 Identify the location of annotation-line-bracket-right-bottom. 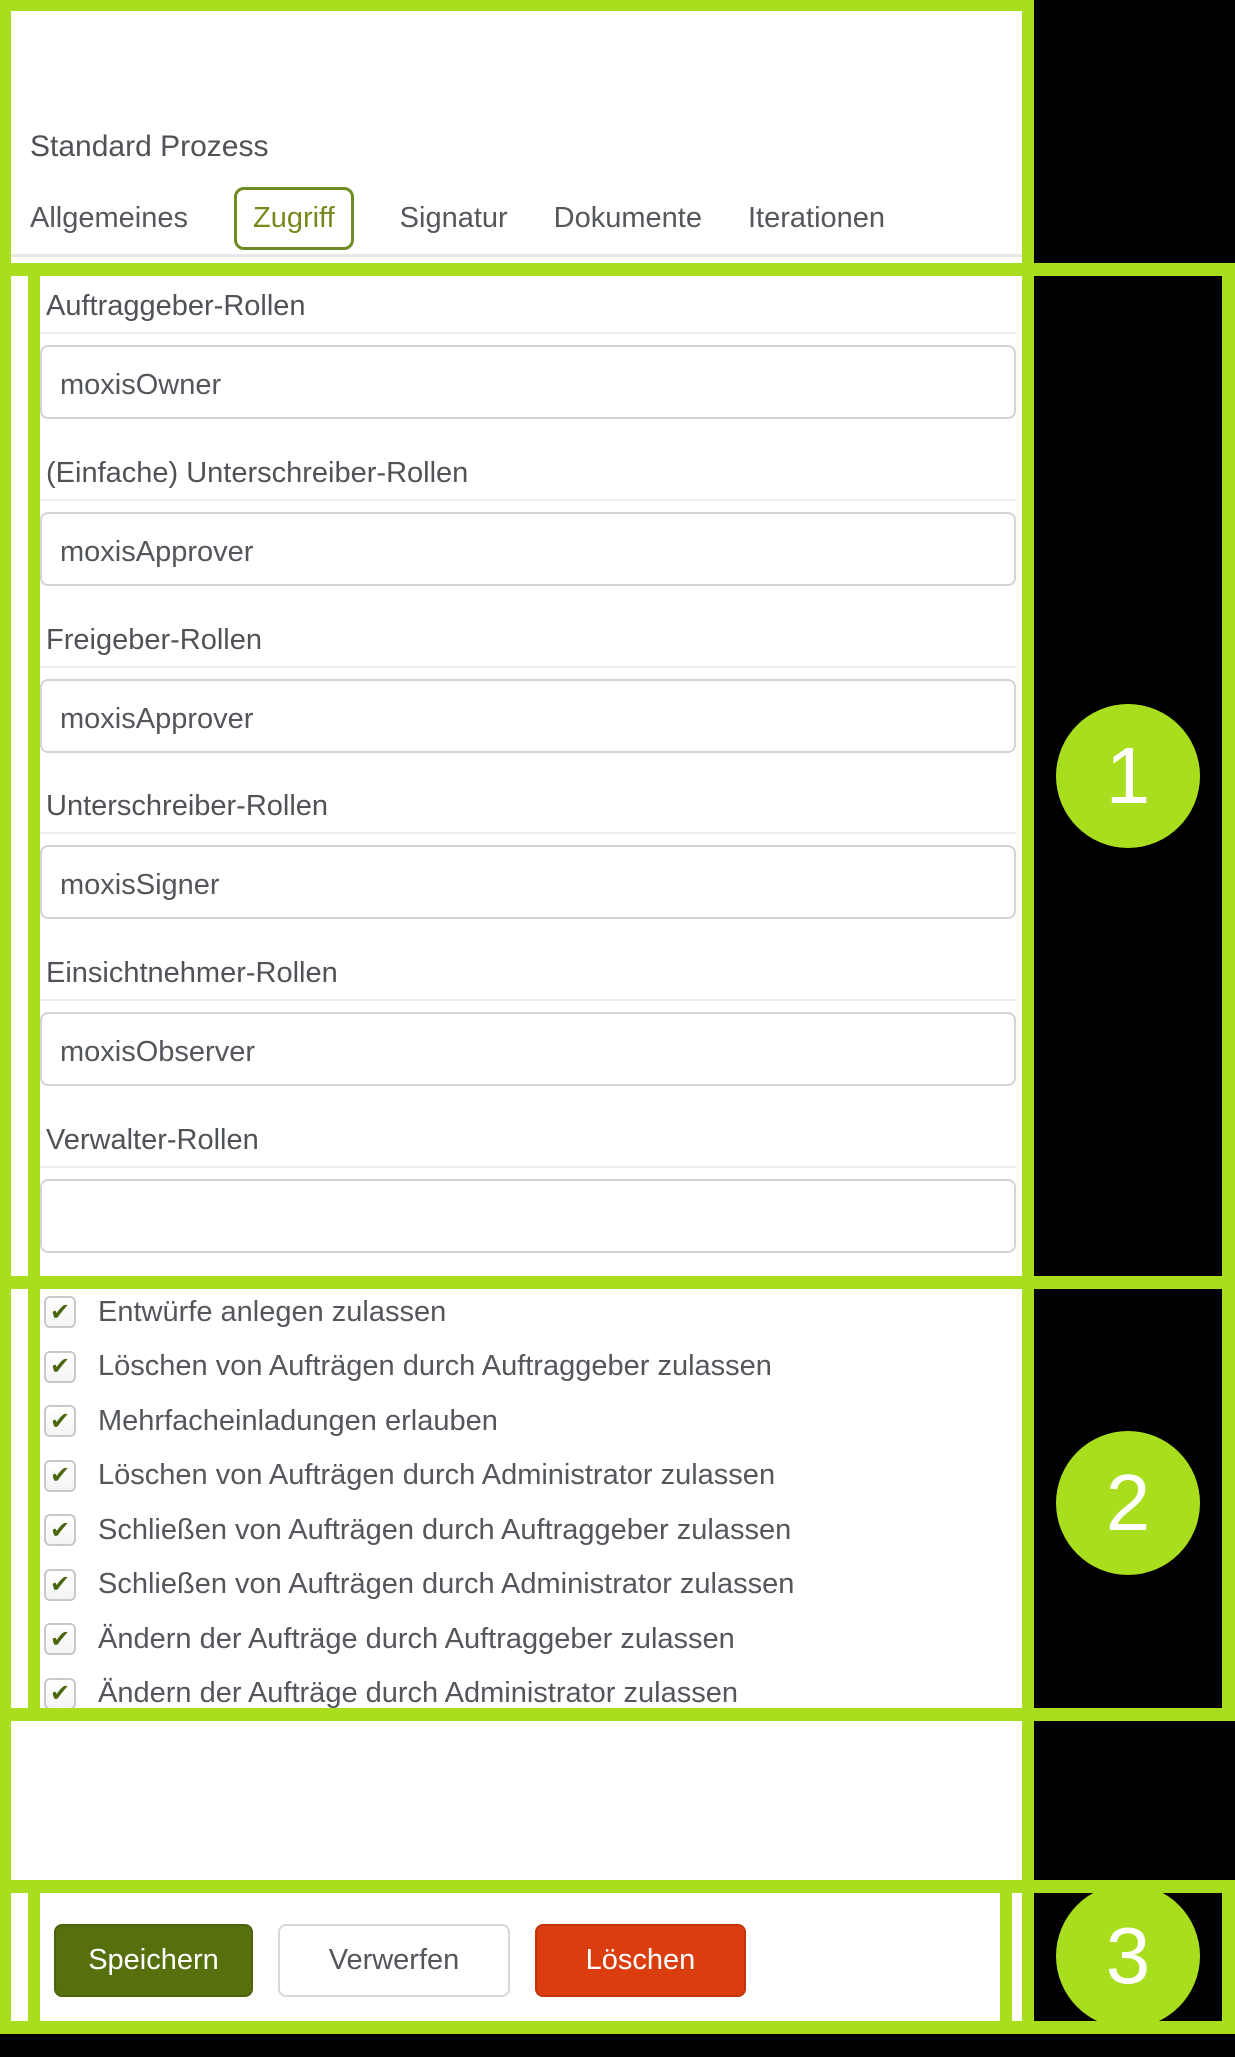
(1228, 1957).